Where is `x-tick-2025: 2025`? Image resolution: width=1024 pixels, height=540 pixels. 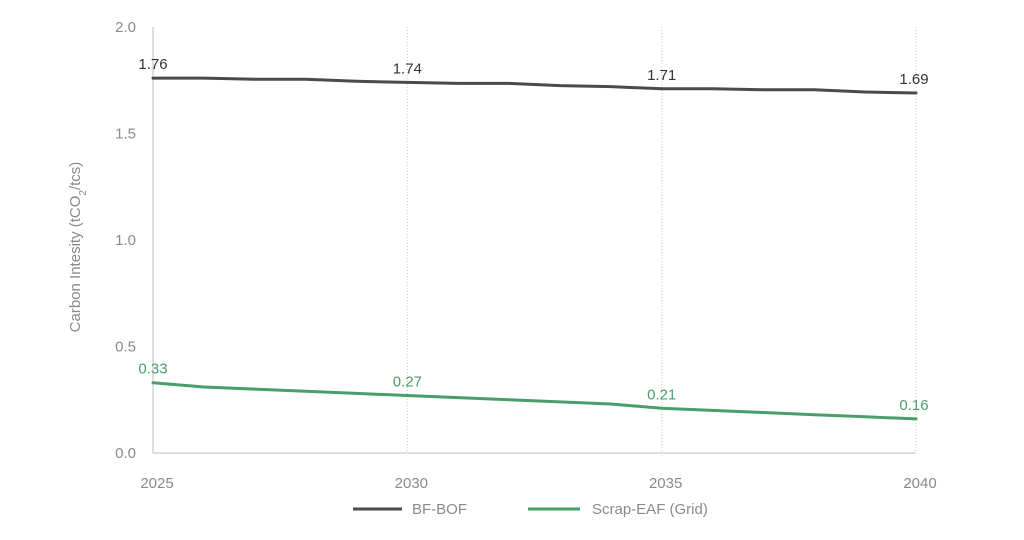
x-tick-2025: 2025 is located at coordinates (156, 483).